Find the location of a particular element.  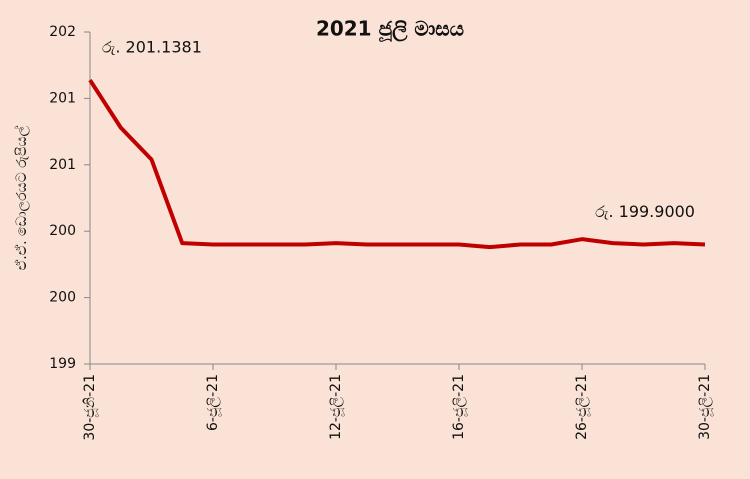

y-tick-label: 202 is located at coordinates (62, 32).